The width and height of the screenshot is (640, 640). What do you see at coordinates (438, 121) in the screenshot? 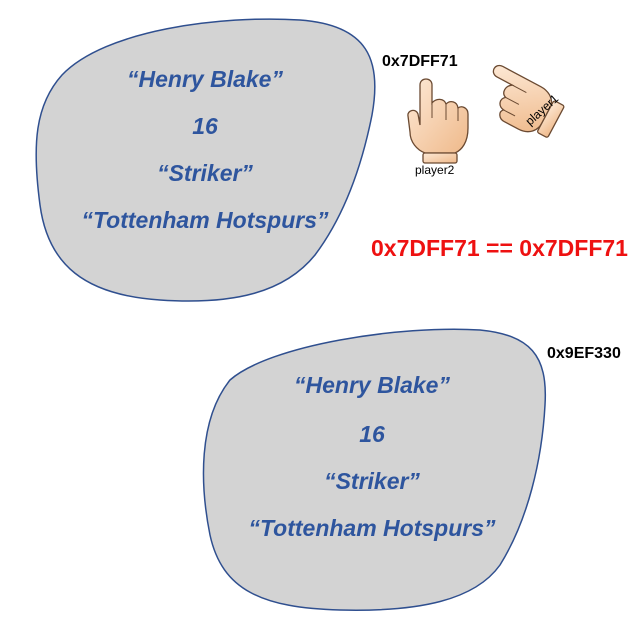
I see `player2-hand-icon` at bounding box center [438, 121].